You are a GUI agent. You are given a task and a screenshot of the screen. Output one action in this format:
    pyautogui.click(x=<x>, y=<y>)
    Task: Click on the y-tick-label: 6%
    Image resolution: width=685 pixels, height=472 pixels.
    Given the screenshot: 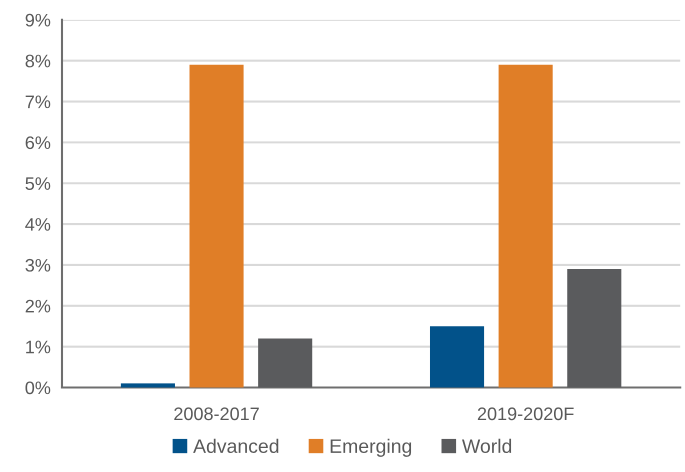 What is the action you would take?
    pyautogui.click(x=38, y=143)
    